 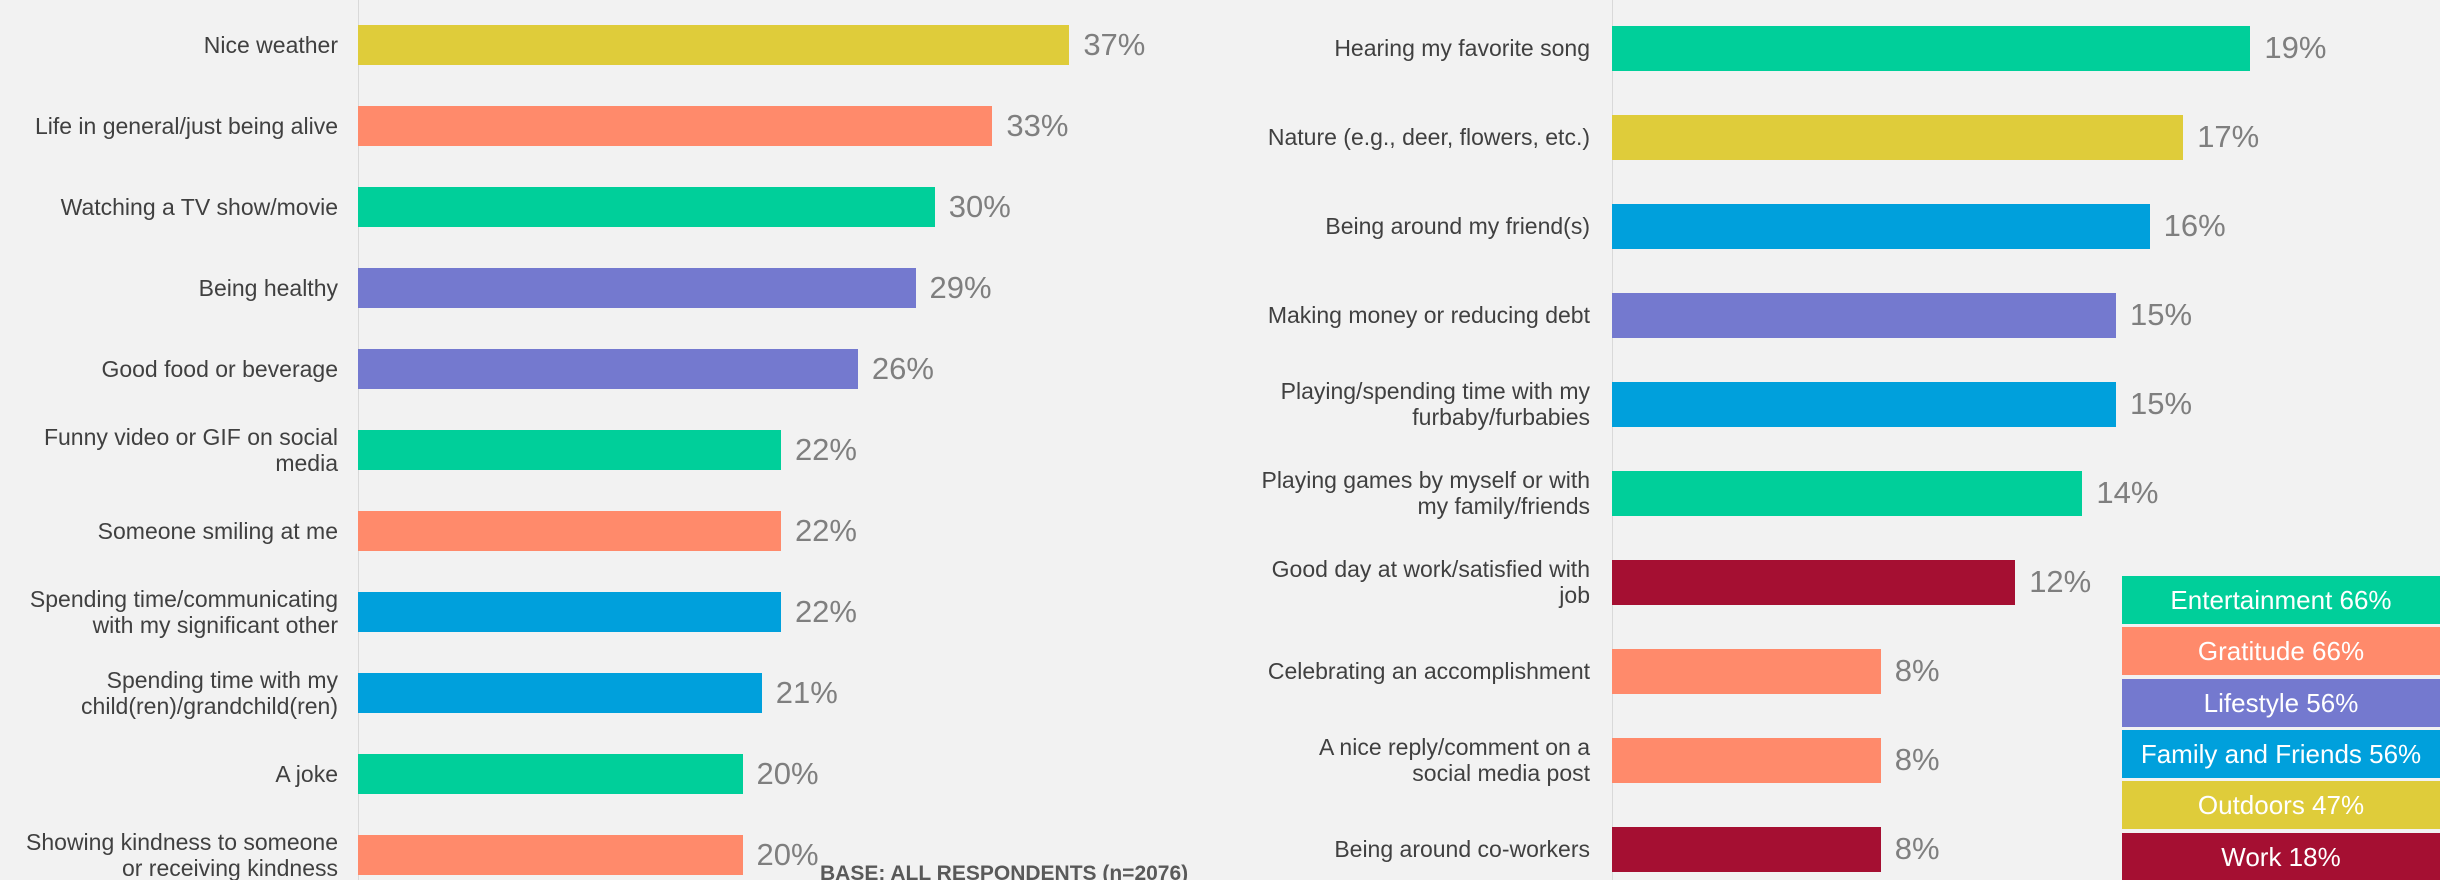 What do you see at coordinates (1428, 137) in the screenshot?
I see `category-label: Nature (e.g., deer, flowers, etc.)` at bounding box center [1428, 137].